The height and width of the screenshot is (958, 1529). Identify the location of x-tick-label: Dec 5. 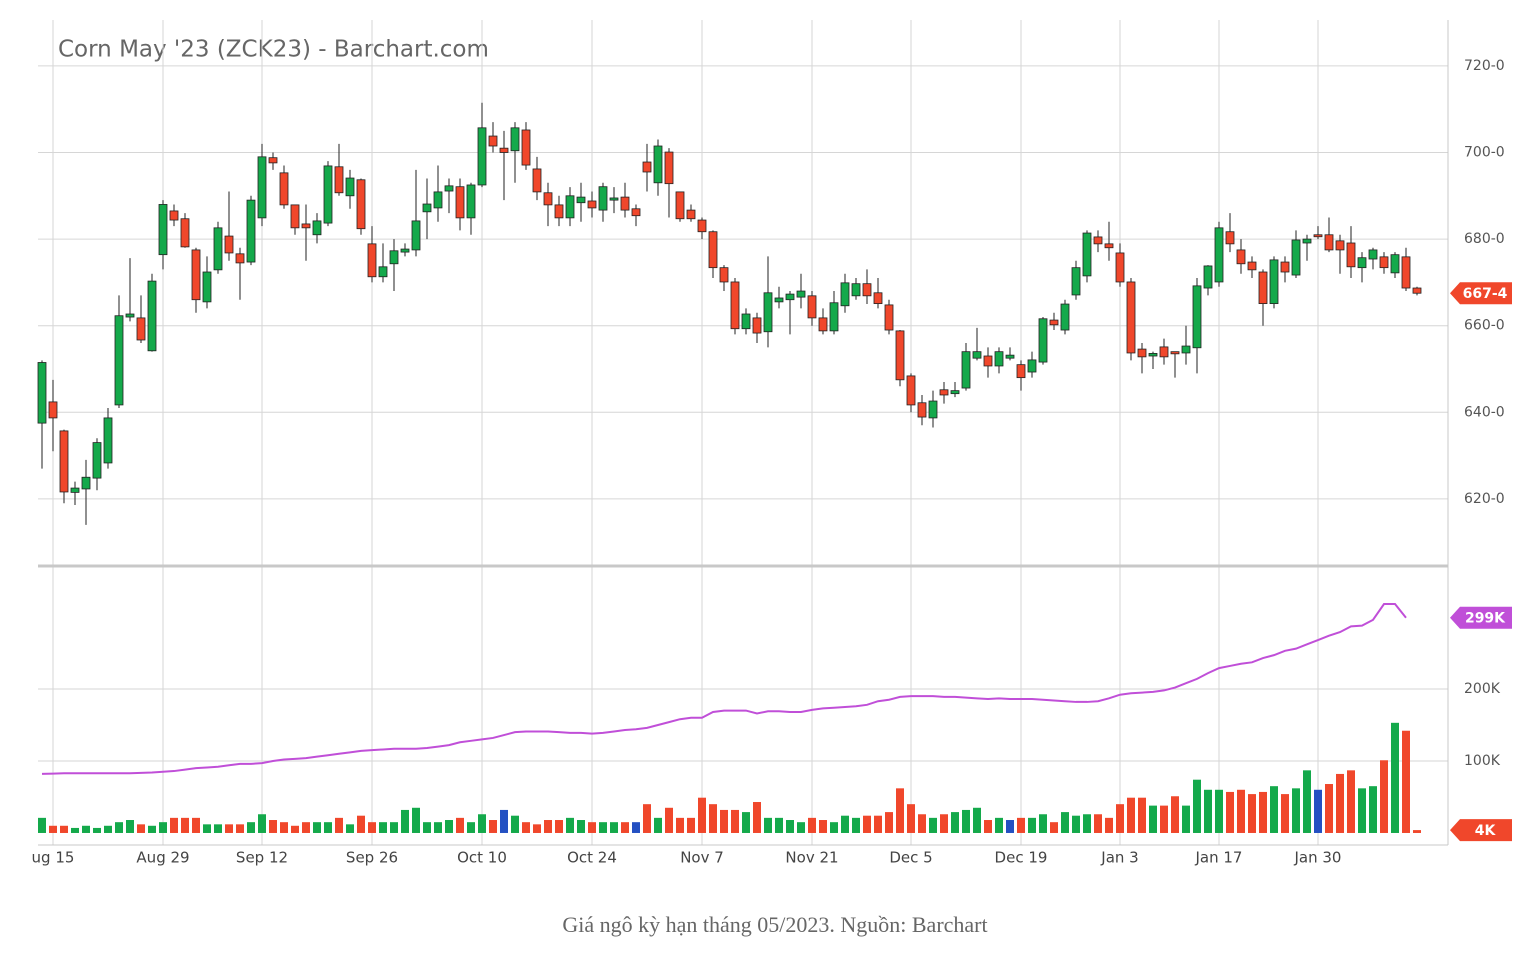
(910, 858).